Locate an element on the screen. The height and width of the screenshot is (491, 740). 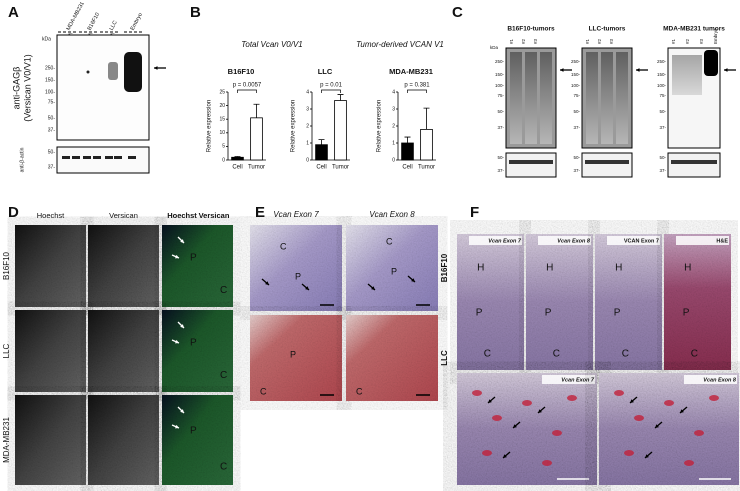
chart-title: LLC is located at coordinates (325, 71).